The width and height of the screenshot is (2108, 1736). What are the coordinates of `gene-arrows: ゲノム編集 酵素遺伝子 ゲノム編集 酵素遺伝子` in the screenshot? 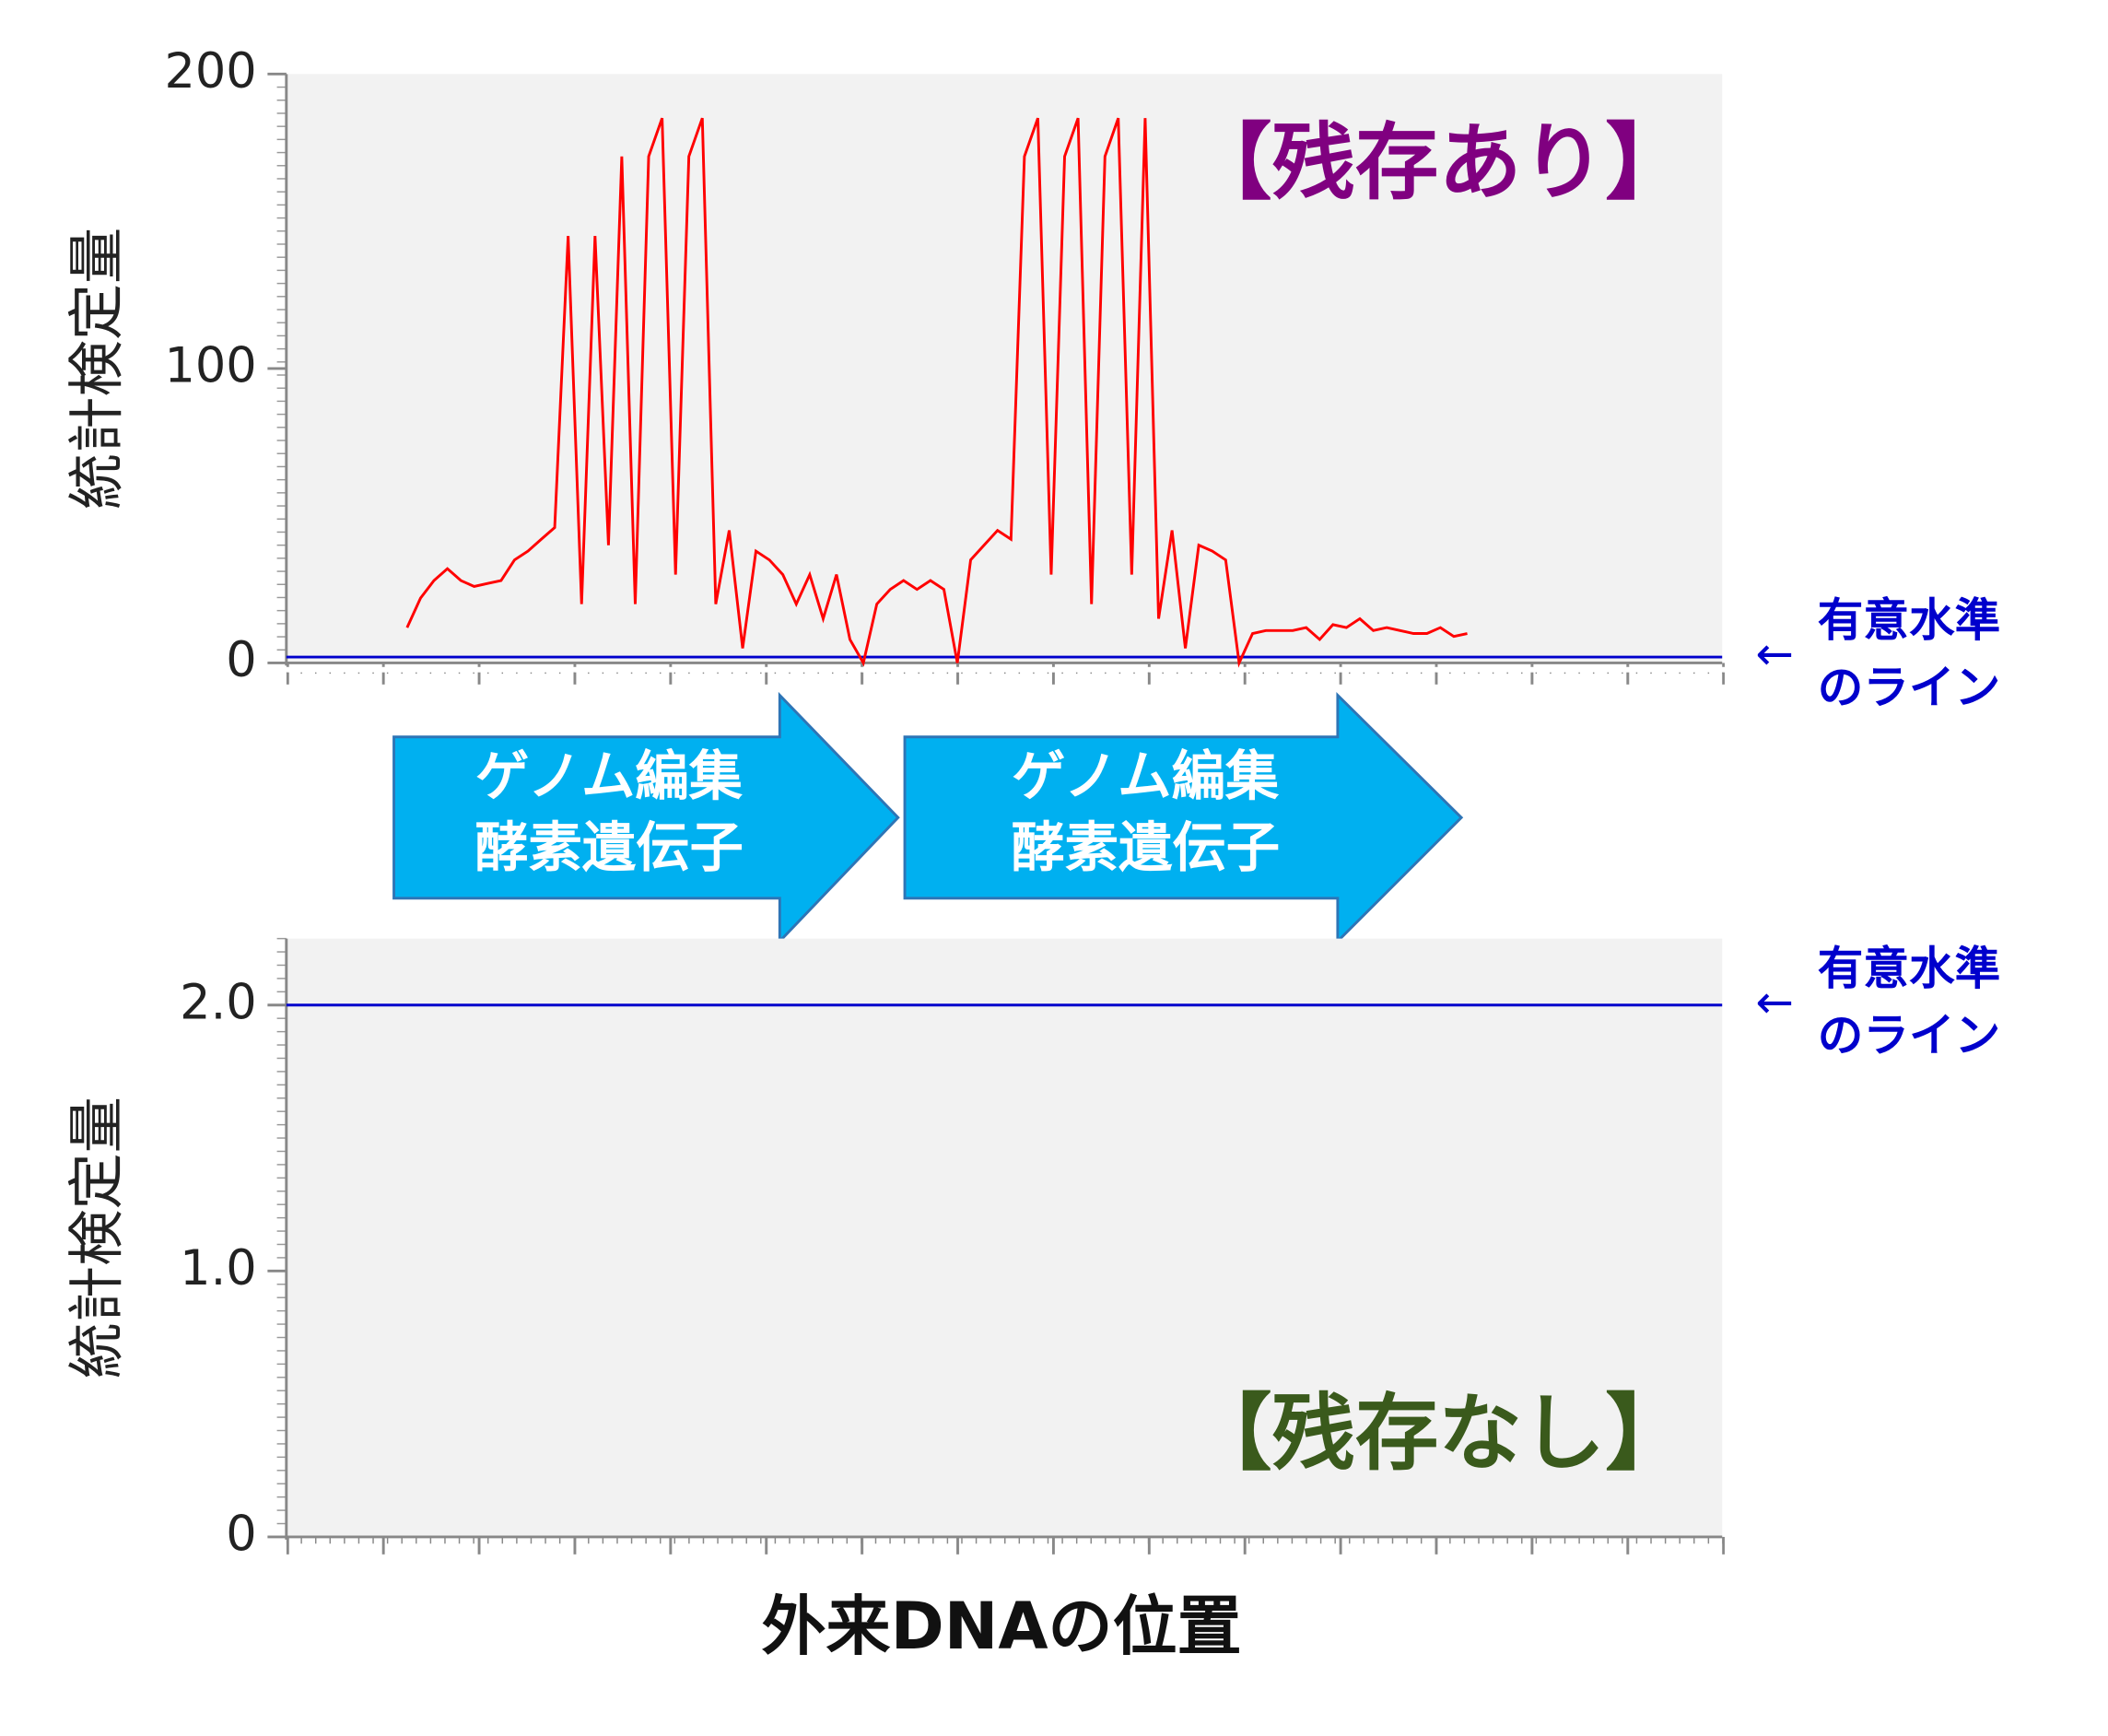 It's located at (928, 818).